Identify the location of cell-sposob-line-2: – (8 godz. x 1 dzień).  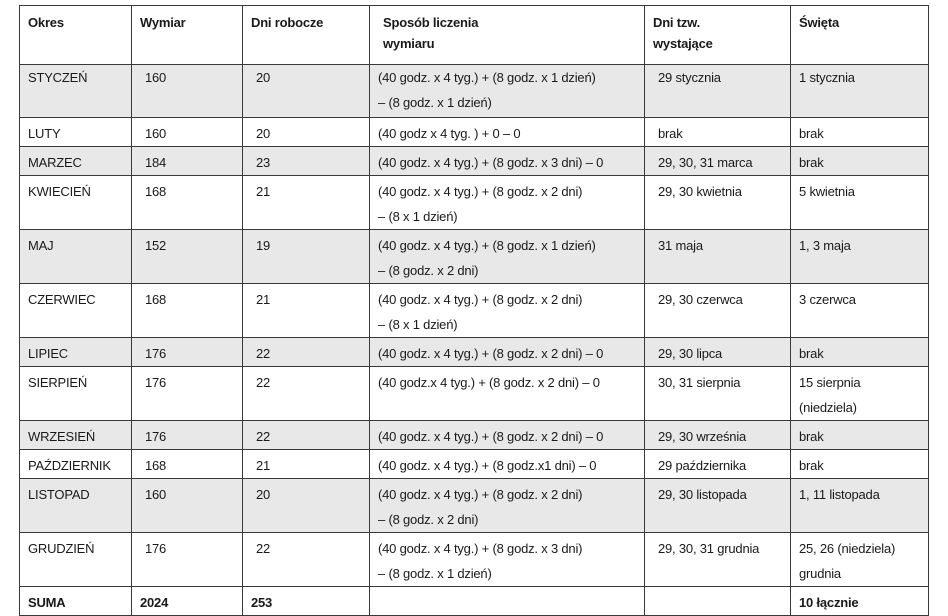
(435, 102).